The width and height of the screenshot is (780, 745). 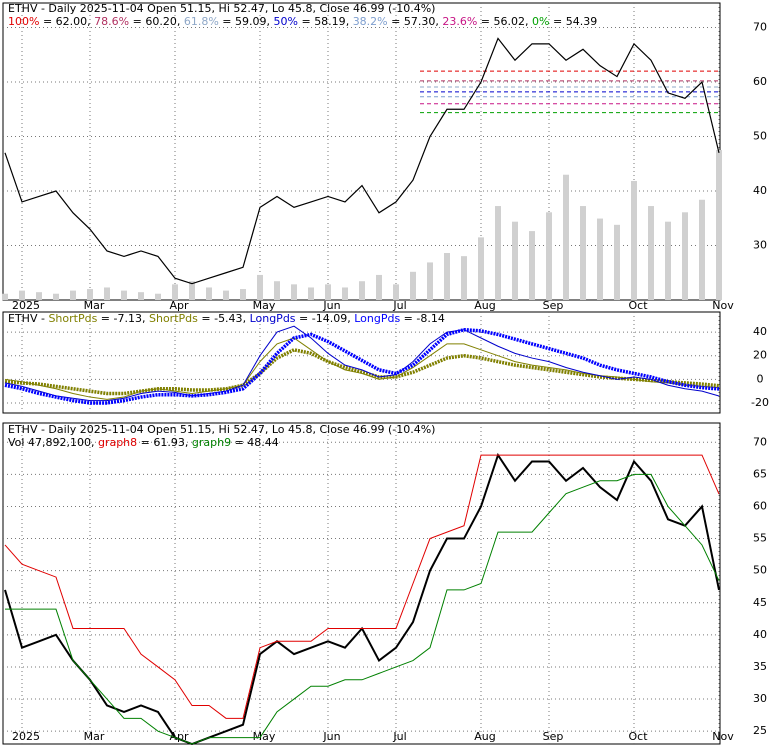 What do you see at coordinates (760, 730) in the screenshot?
I see `y-tick-label: 25` at bounding box center [760, 730].